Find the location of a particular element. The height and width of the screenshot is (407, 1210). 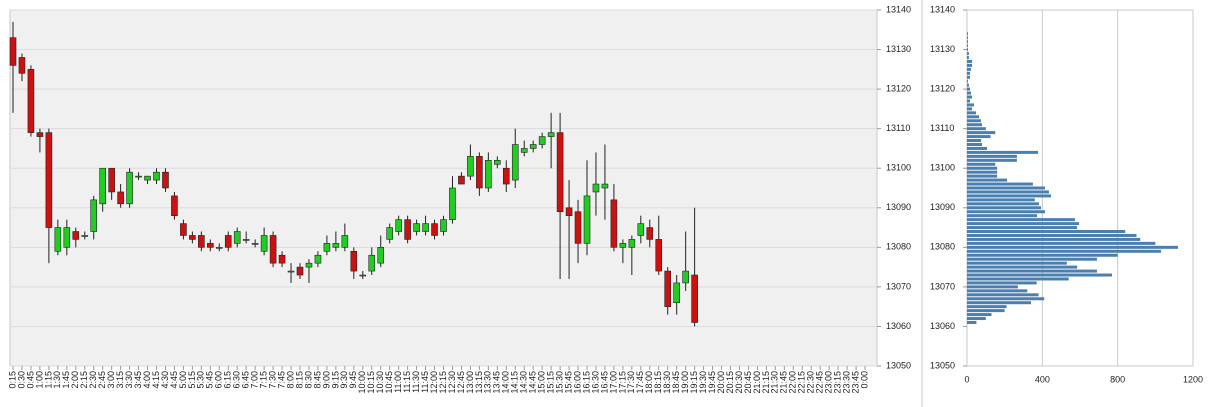

x-tick-label: 20:00 is located at coordinates (721, 382).